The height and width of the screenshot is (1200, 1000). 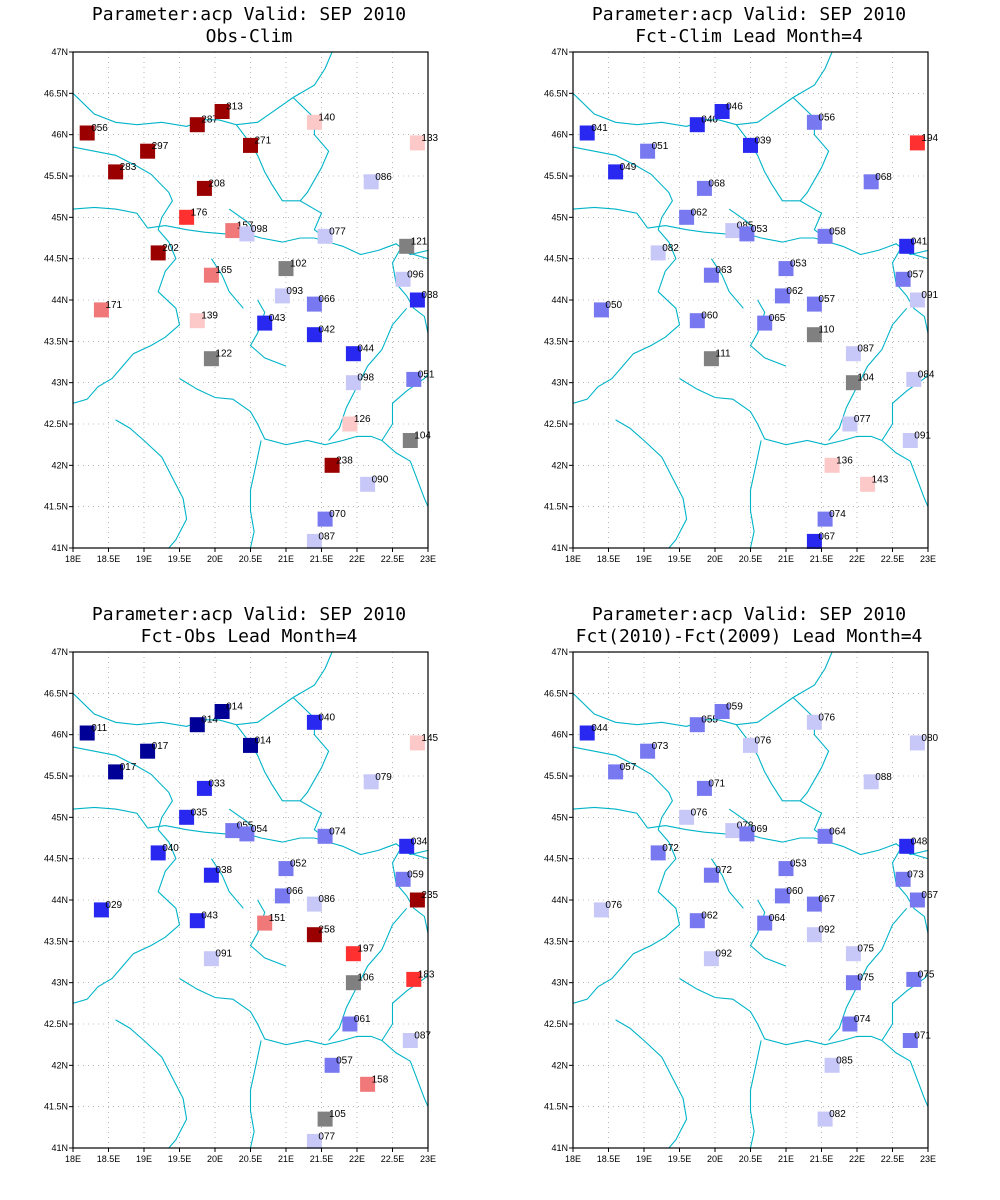 What do you see at coordinates (99, 128) in the screenshot?
I see `station-value: 056` at bounding box center [99, 128].